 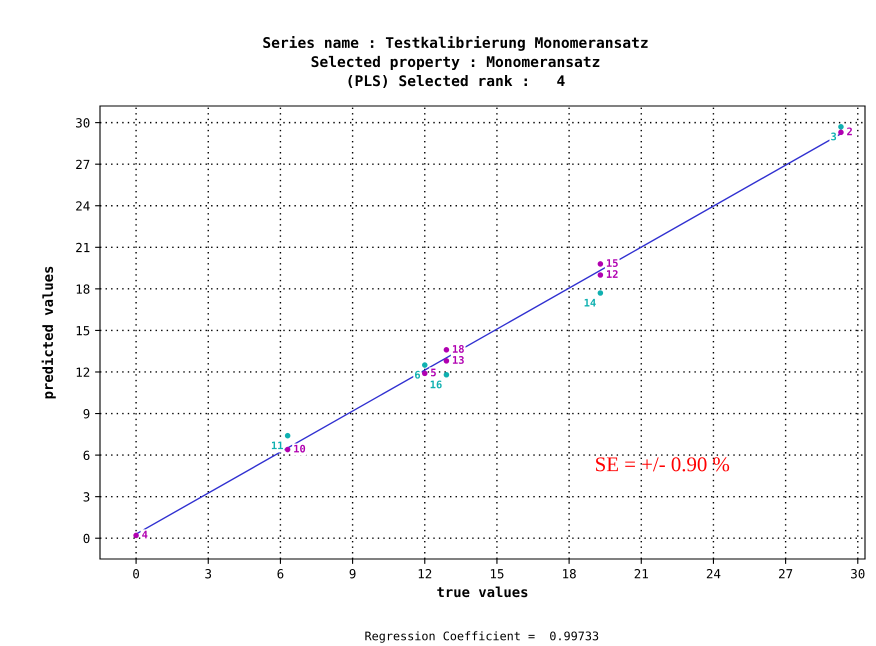 I want to click on x-tick-label: 30, so click(x=857, y=573).